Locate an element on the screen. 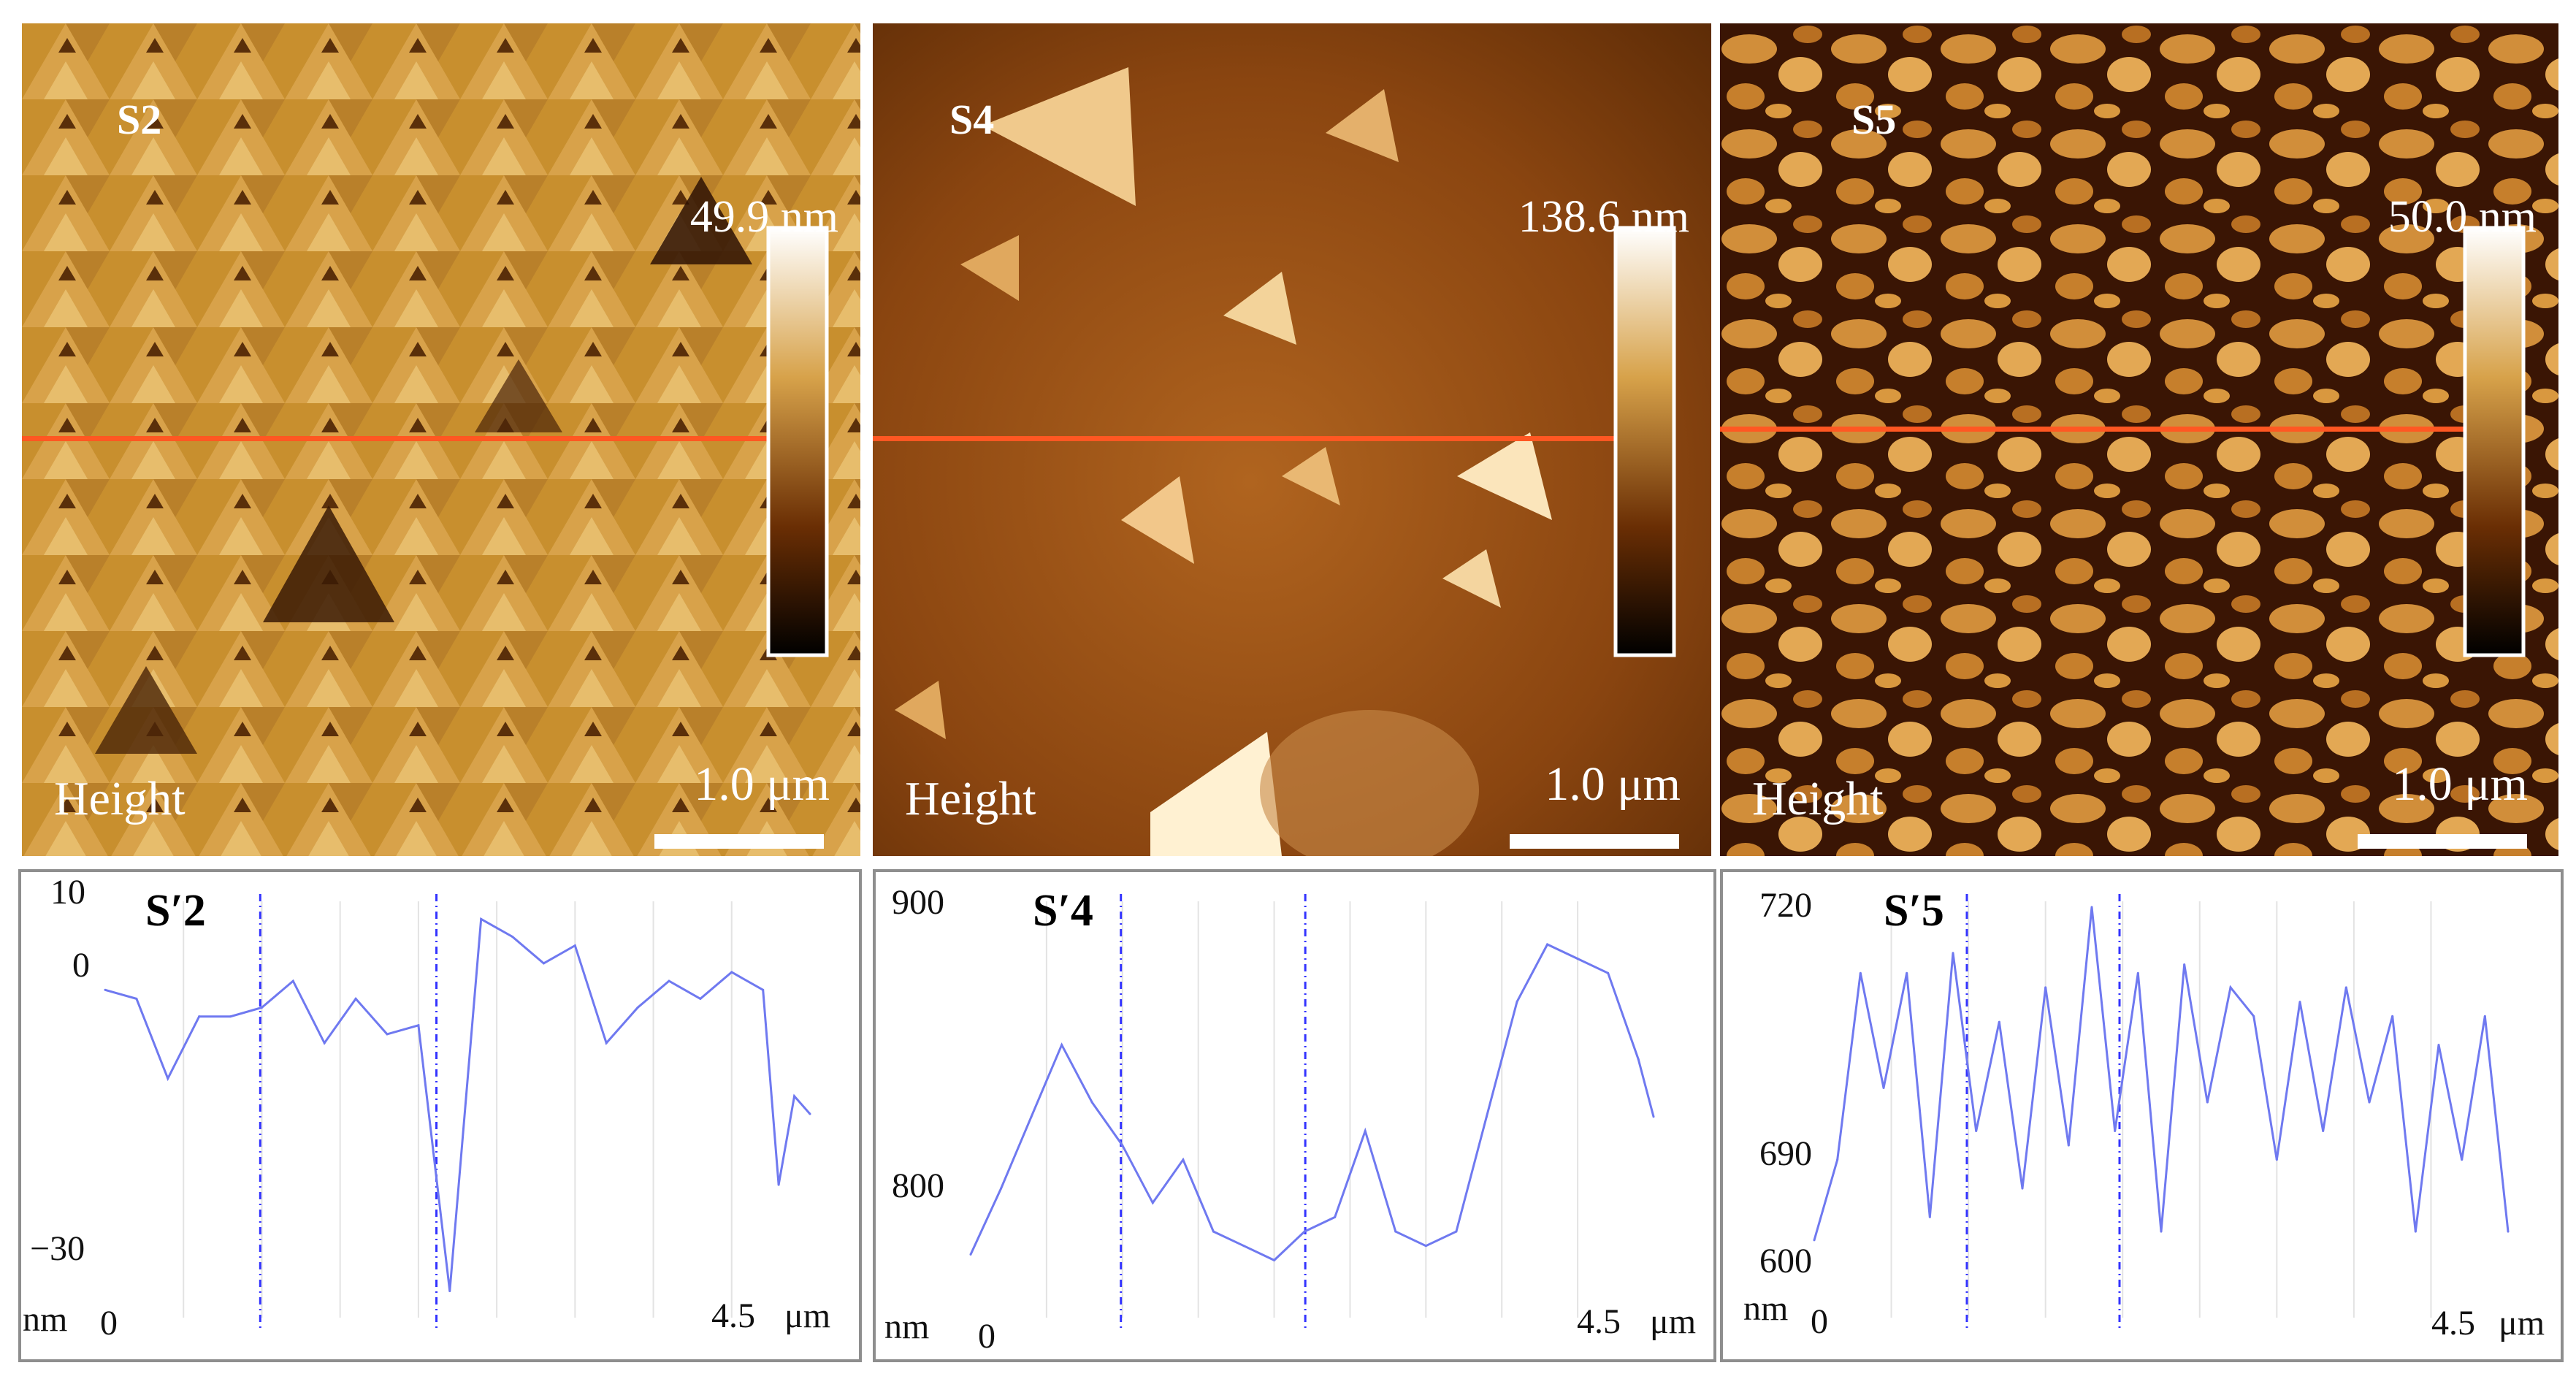  x-tick-end: 4.5 is located at coordinates (1599, 1321).